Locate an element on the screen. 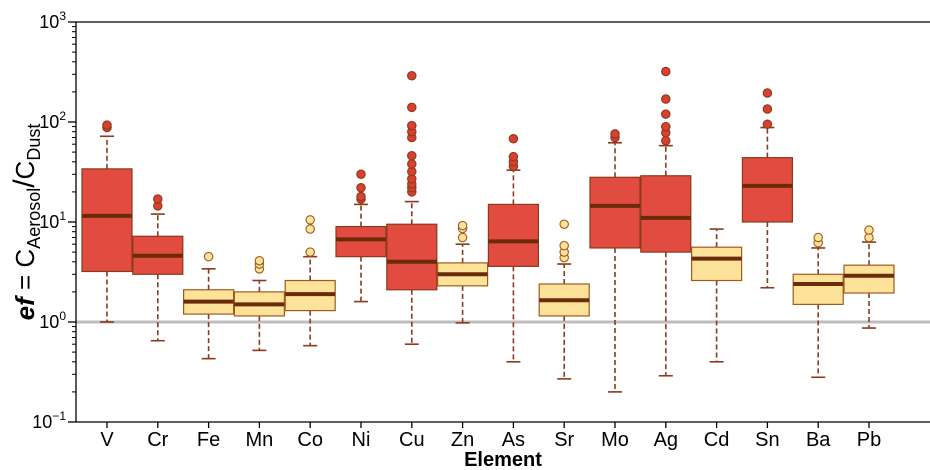 The width and height of the screenshot is (930, 470). box-As is located at coordinates (513, 248).